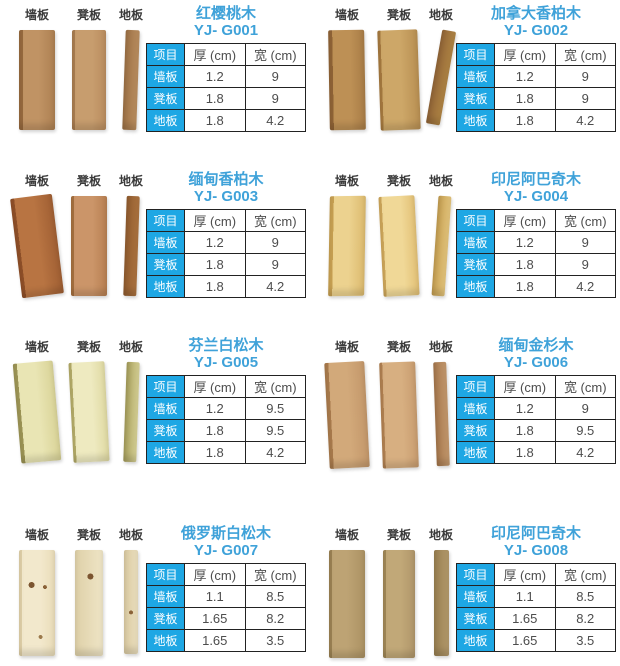  I want to click on spec-table: 项目 厚 (cm) 宽 (cm) 墙板 1.2 9 凳板 1.8 9.5, so click(536, 419).